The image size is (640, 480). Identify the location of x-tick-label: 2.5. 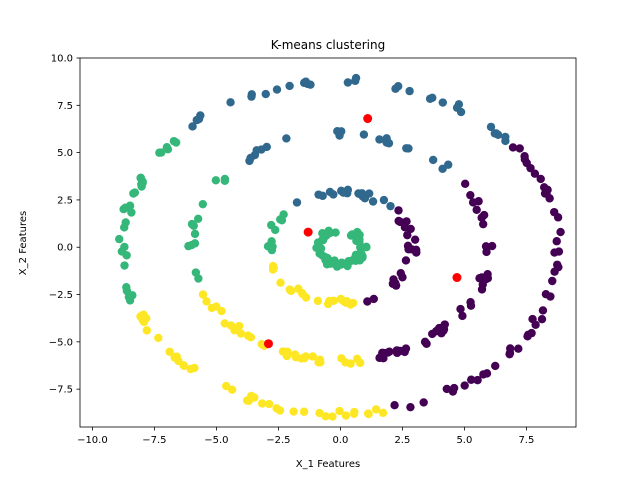
(402, 440).